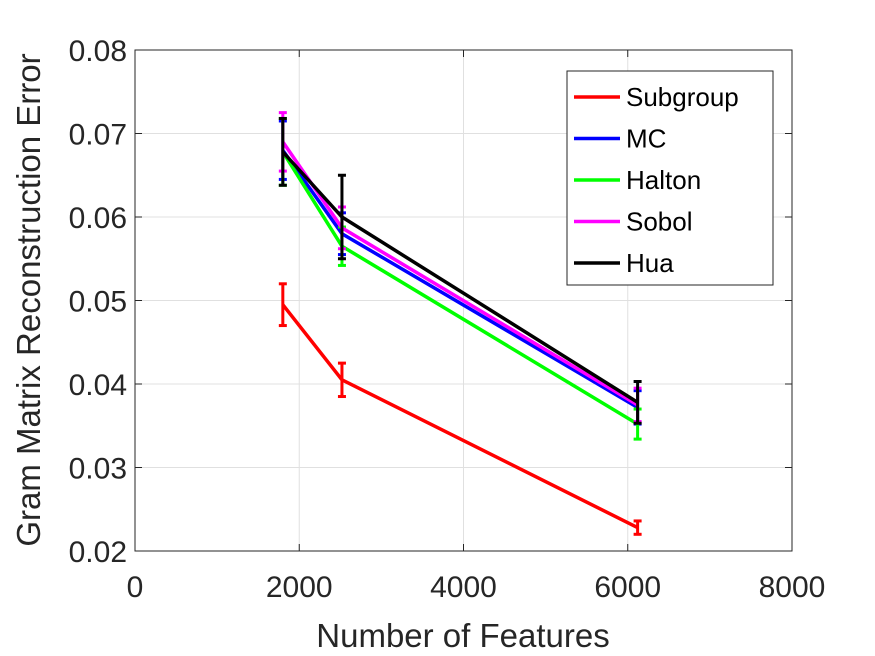  I want to click on legend-box, so click(670, 178).